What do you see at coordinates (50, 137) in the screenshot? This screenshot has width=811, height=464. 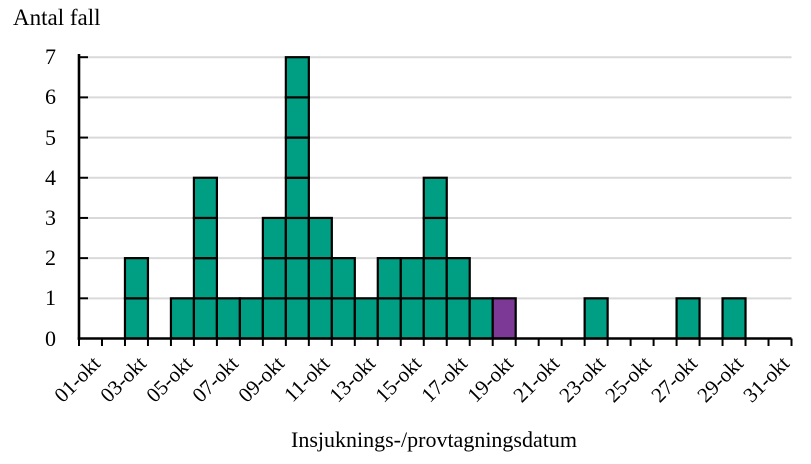 I see `y-tick-label: 5` at bounding box center [50, 137].